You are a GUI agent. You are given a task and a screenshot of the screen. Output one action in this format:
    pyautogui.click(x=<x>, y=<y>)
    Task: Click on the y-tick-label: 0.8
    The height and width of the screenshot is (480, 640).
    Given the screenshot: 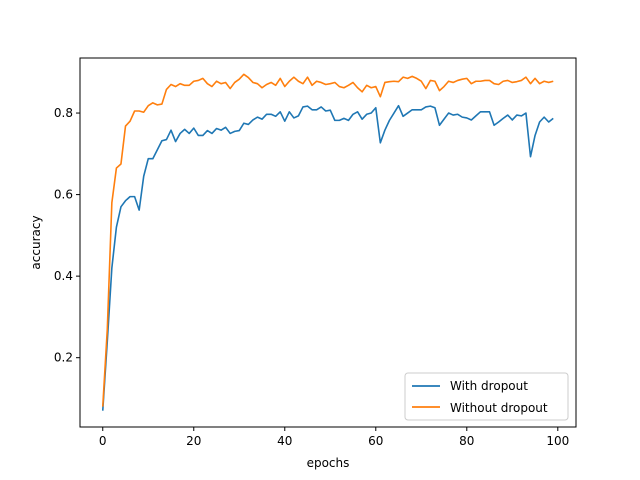 What is the action you would take?
    pyautogui.click(x=63, y=113)
    